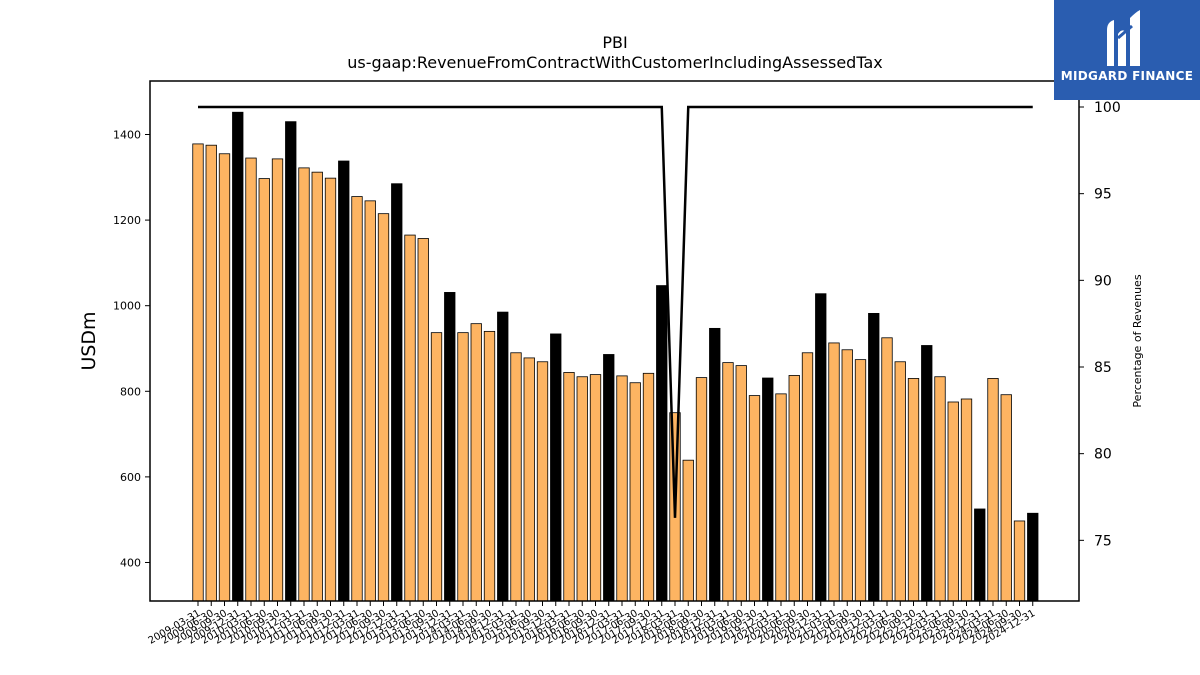 The width and height of the screenshot is (1200, 675). I want to click on y-axis-label: USDm, so click(89, 340).